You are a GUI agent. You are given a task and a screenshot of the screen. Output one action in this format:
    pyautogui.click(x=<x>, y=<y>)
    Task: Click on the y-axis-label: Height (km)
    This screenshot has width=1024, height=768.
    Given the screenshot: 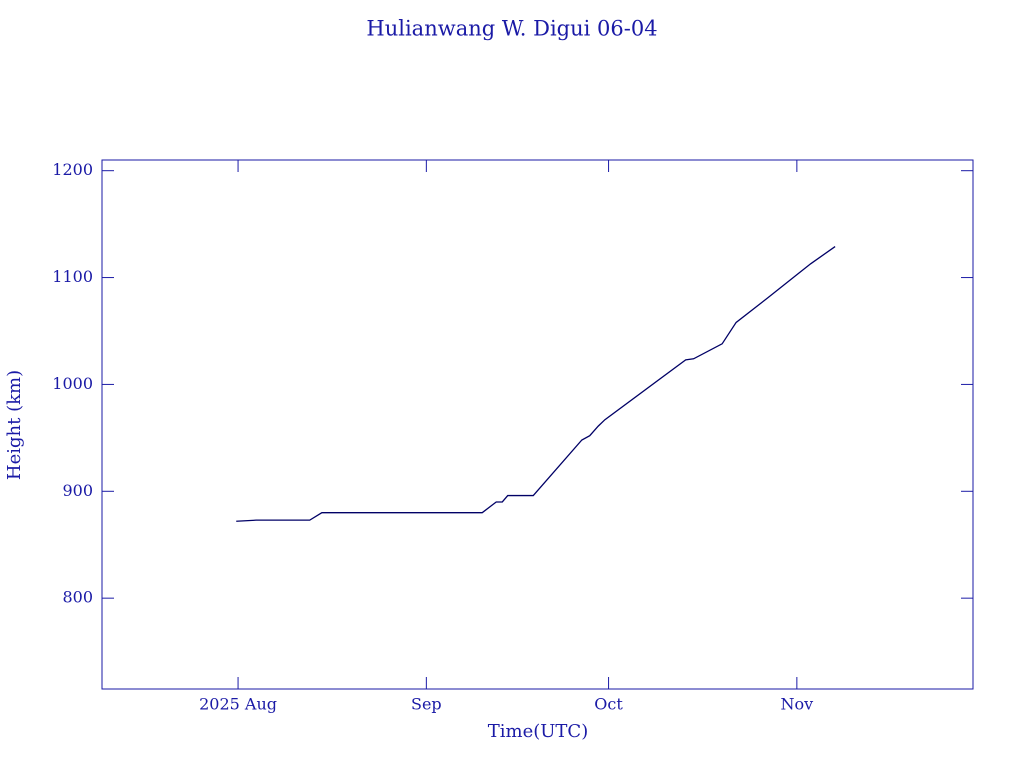 What is the action you would take?
    pyautogui.click(x=14, y=425)
    